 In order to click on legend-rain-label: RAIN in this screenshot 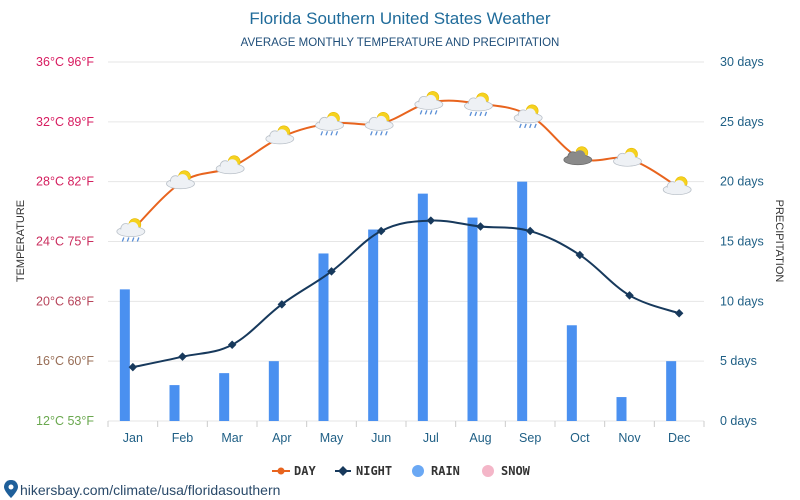, I will do `click(445, 471)`.